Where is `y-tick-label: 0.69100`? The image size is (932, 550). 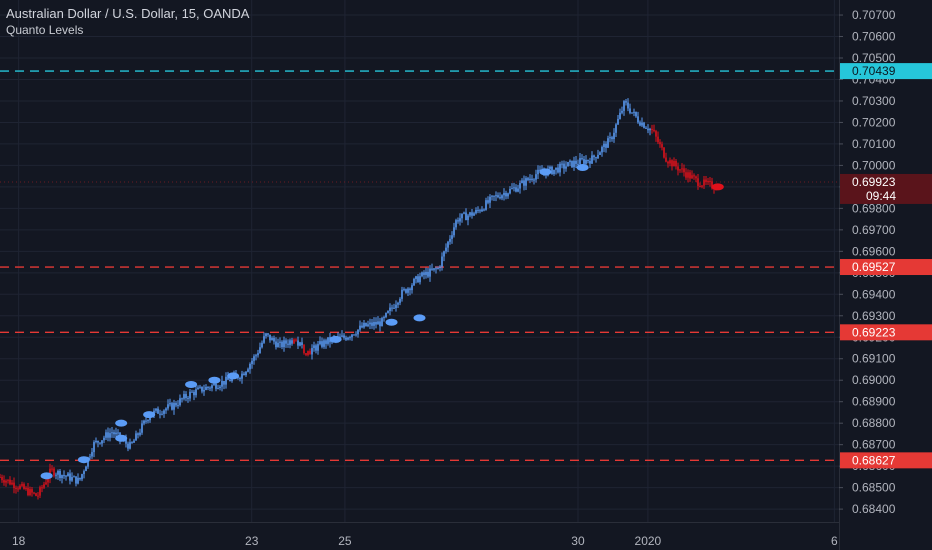 y-tick-label: 0.69100 is located at coordinates (874, 359).